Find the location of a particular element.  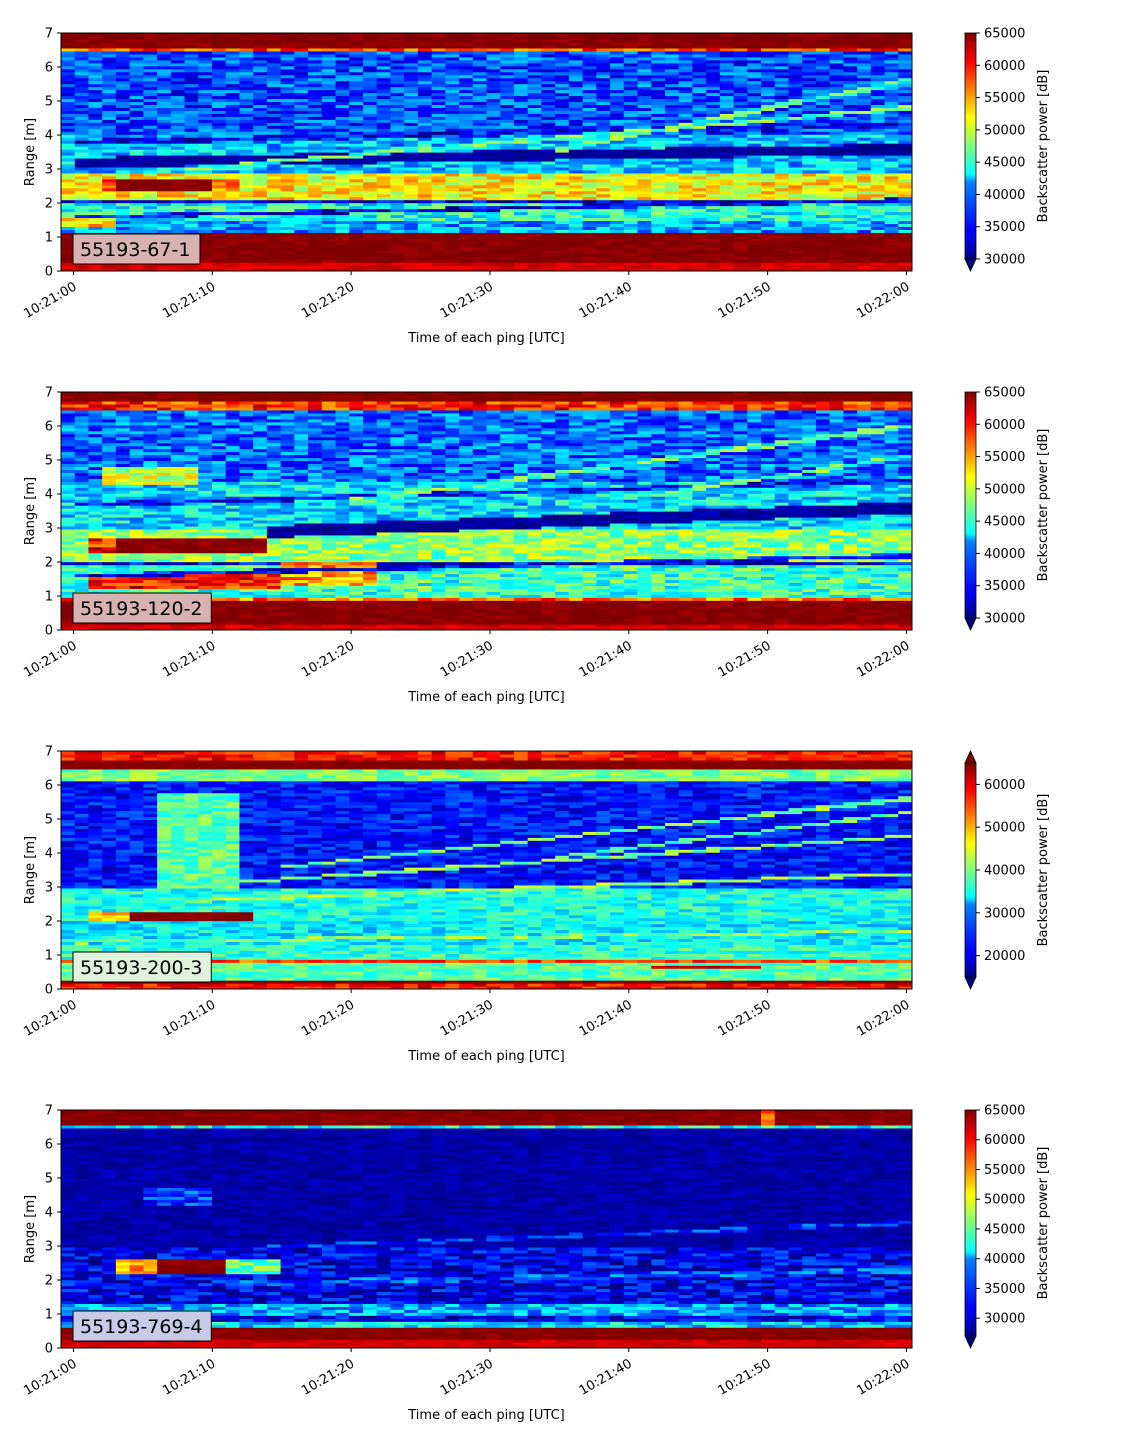

colorbar-max-extension is located at coordinates (970, 757).